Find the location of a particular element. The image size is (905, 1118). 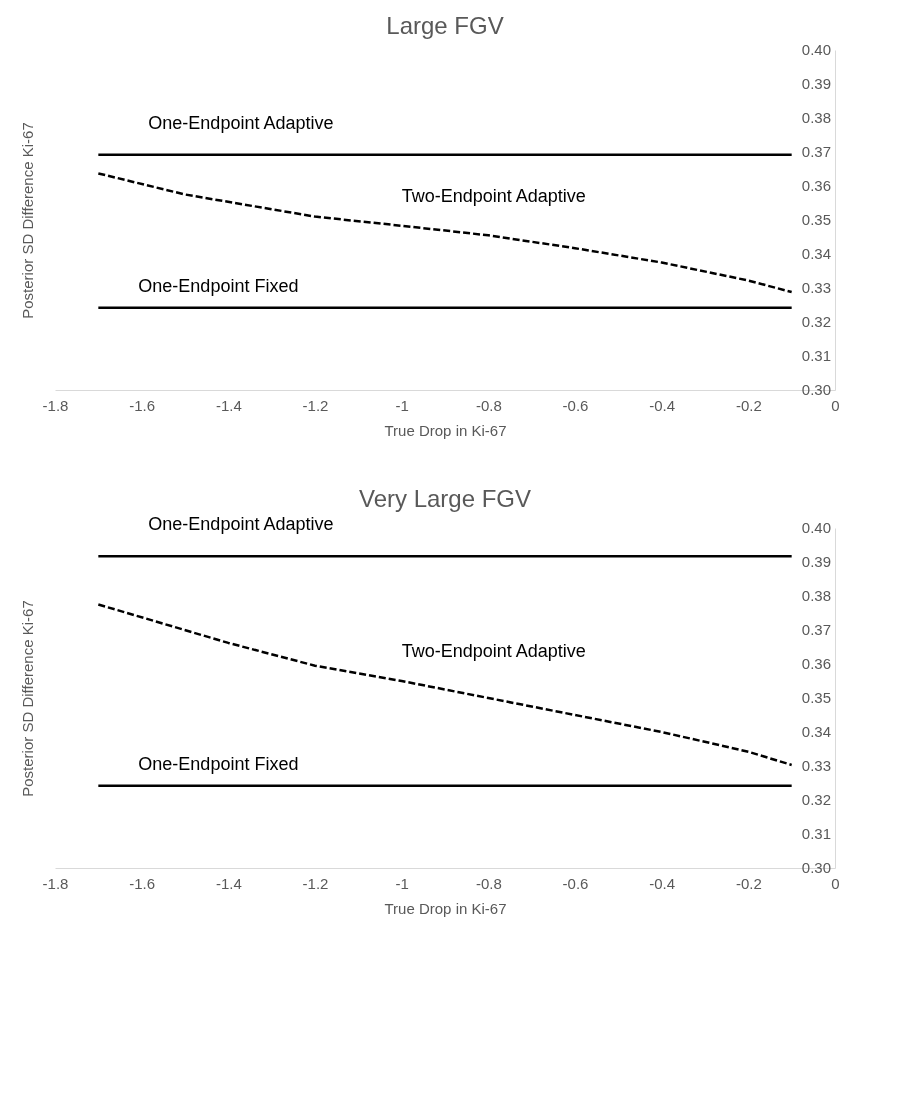

chart-title: Large FGV is located at coordinates (445, 25).